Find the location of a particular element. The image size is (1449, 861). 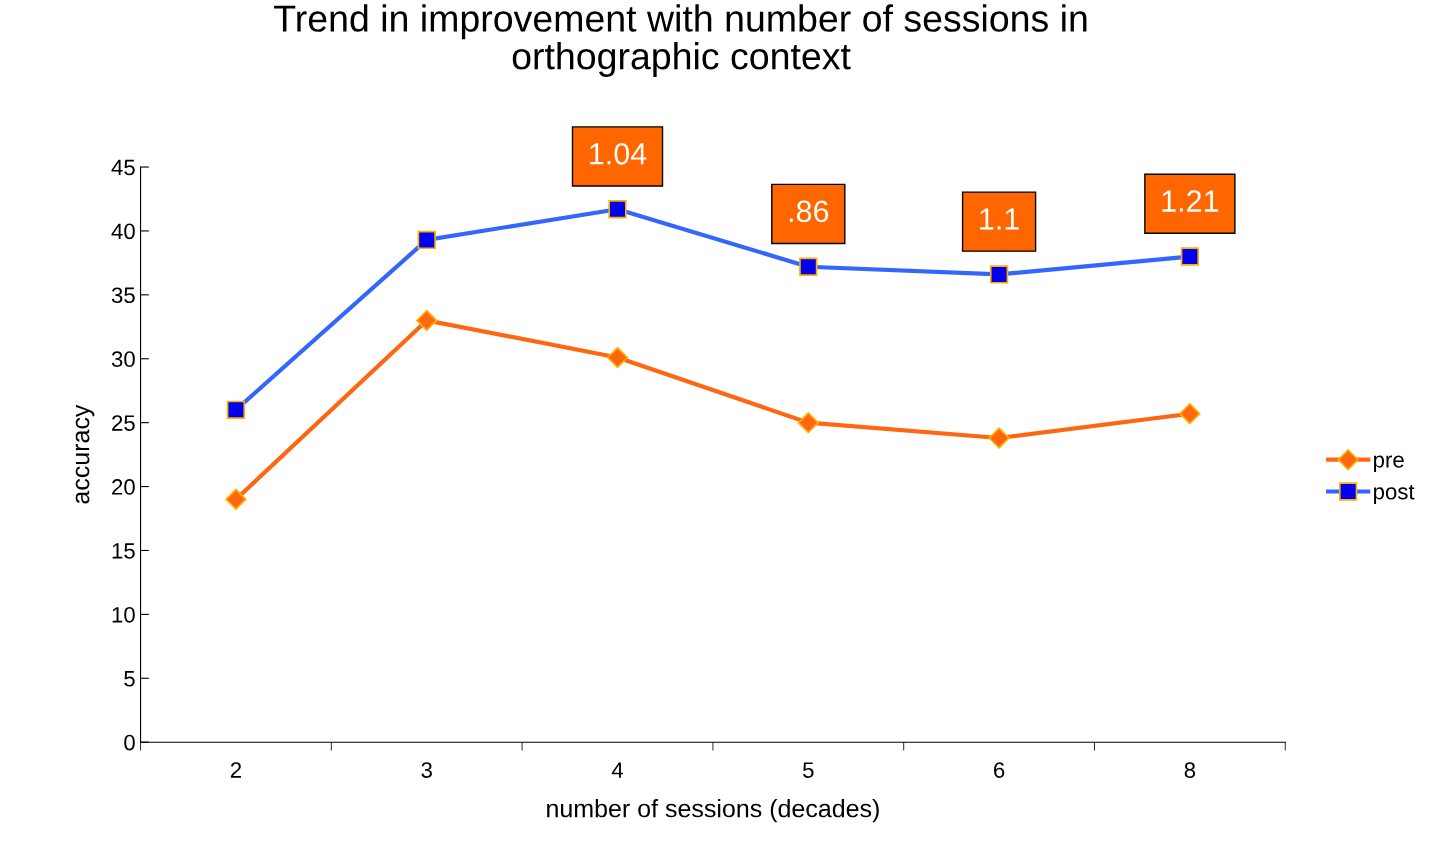

x-tick-label: 4 is located at coordinates (617, 770).